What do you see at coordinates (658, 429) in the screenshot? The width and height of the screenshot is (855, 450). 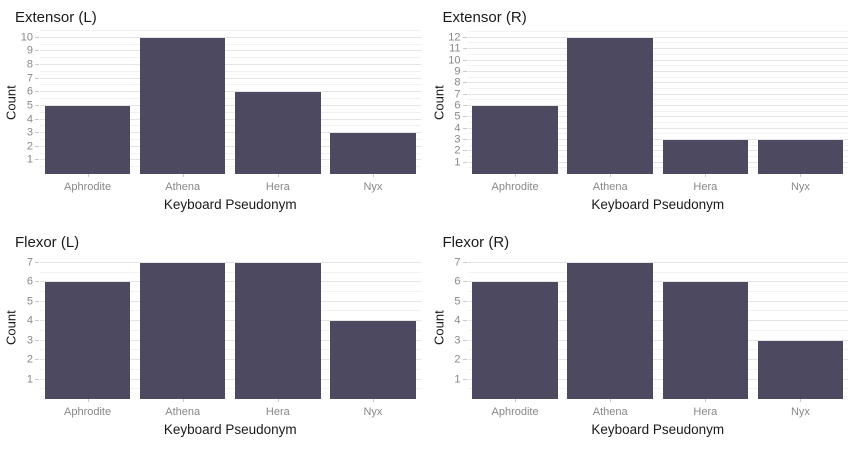 I see `x-axis-title: Keyboard Pseudonym` at bounding box center [658, 429].